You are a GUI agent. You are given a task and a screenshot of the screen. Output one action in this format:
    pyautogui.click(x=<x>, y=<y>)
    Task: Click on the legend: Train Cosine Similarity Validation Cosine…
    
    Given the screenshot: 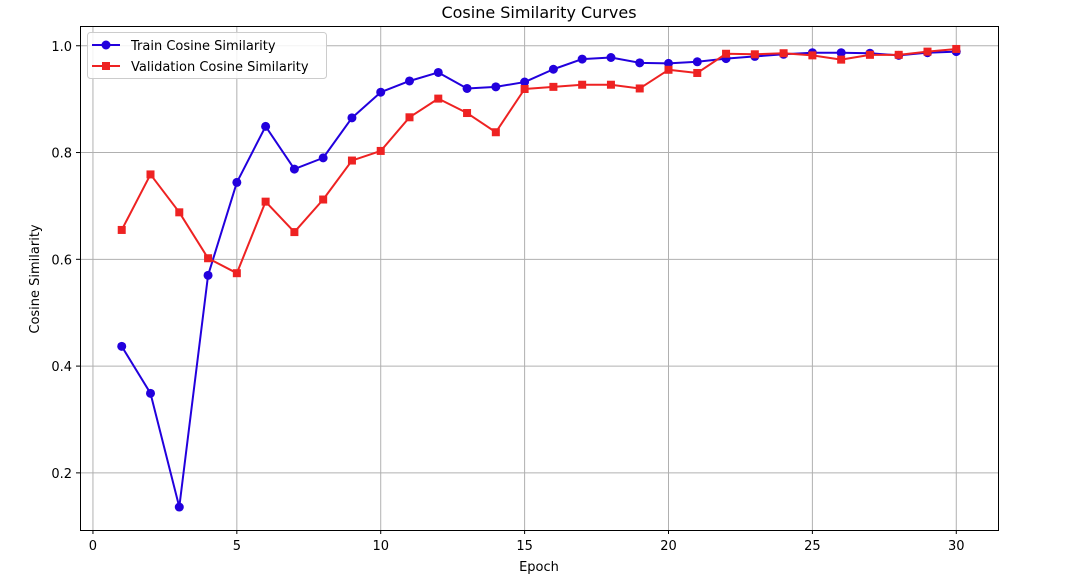 What is the action you would take?
    pyautogui.click(x=207, y=55)
    